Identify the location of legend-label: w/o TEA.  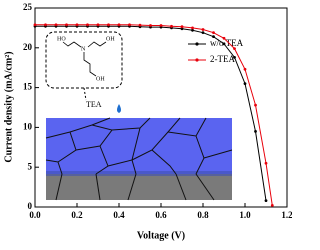
(227, 43).